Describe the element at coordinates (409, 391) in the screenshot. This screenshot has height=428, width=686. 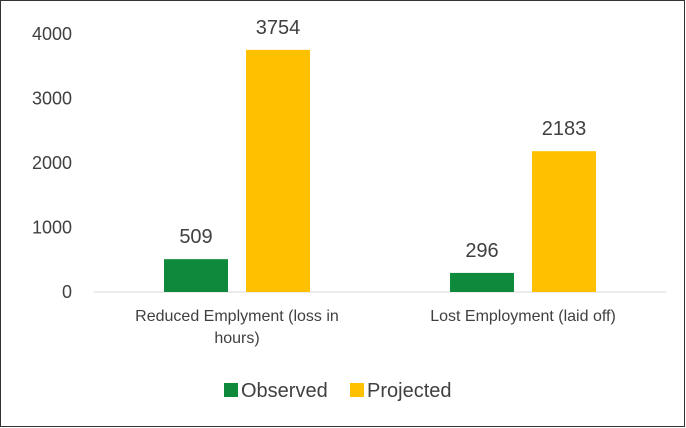
I see `legend-label-projected: Projected` at that location.